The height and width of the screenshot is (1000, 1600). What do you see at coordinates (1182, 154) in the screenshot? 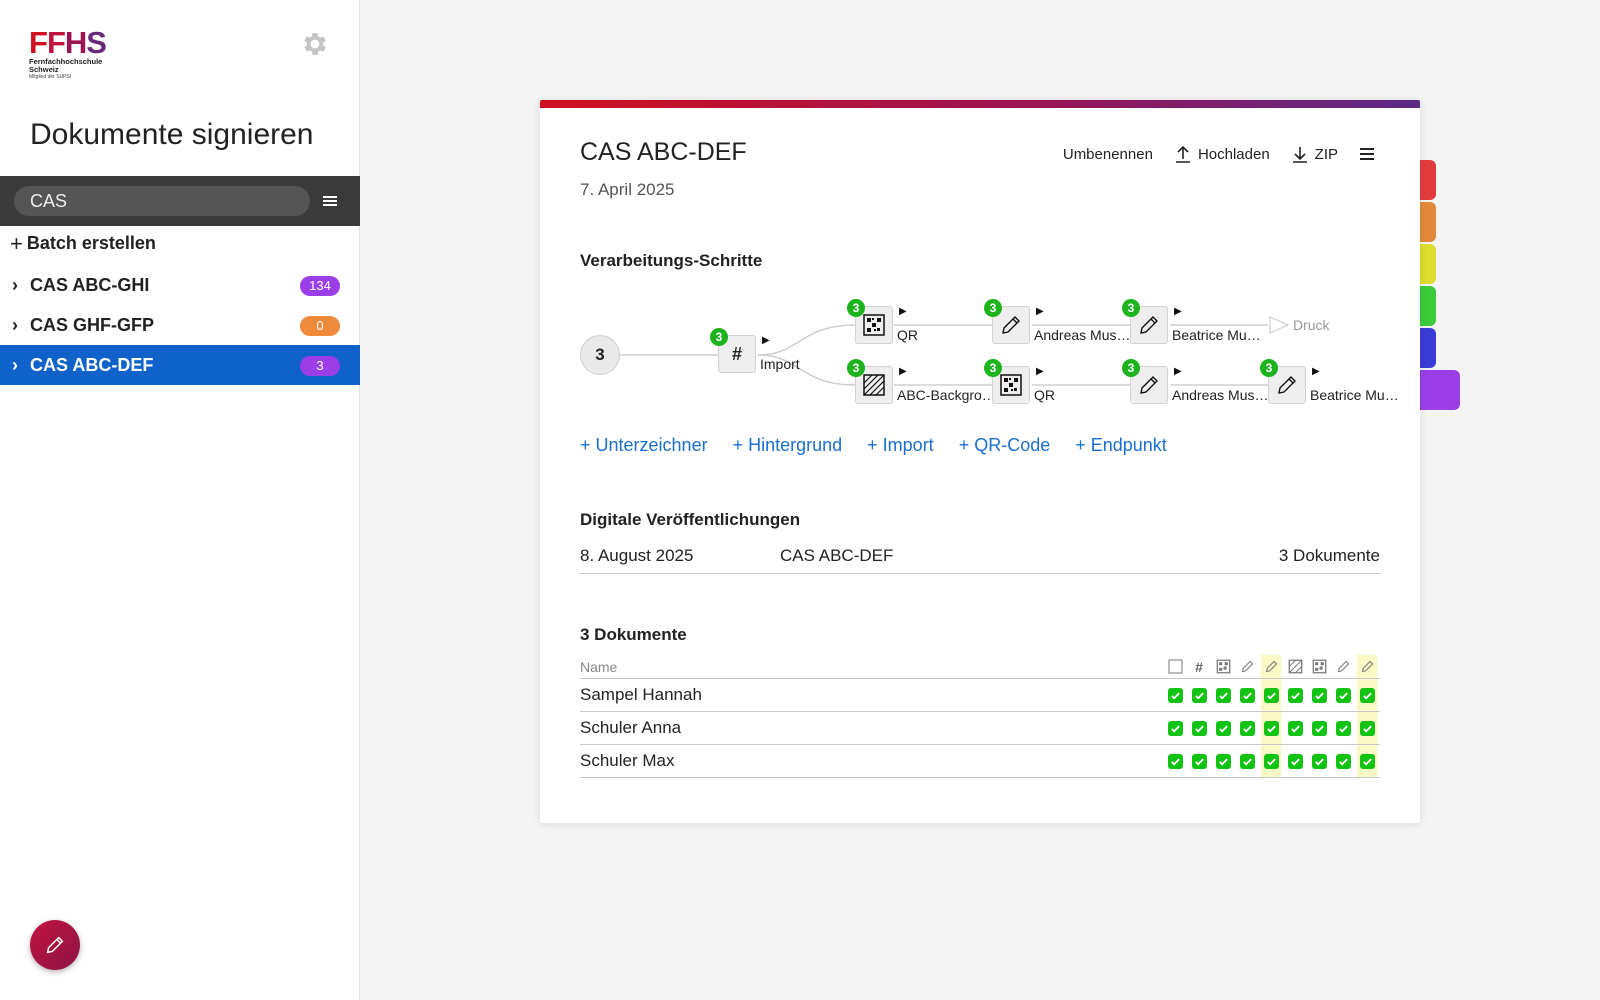
I see `upload-icon` at bounding box center [1182, 154].